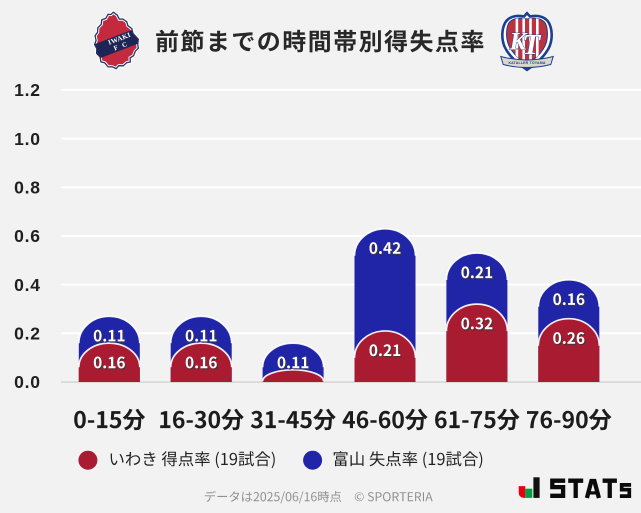  What do you see at coordinates (526, 63) in the screenshot?
I see `svg-text: KATALLER TOYAMA` at bounding box center [526, 63].